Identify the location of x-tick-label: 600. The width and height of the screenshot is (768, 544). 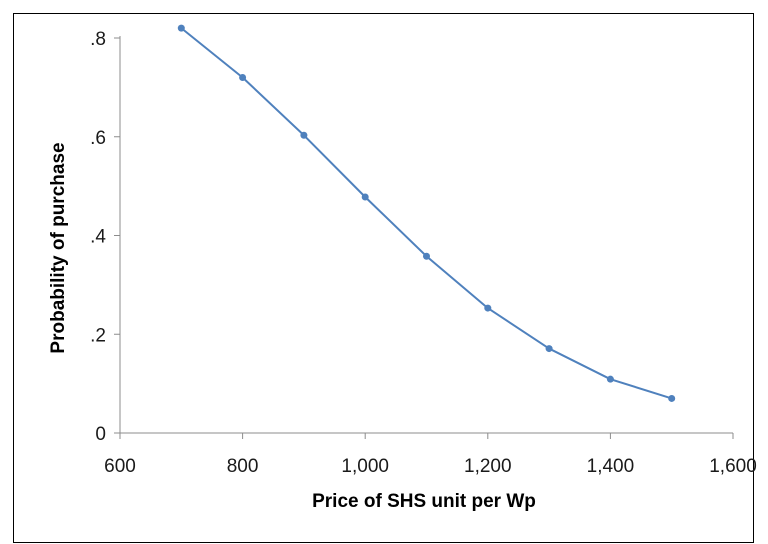
(120, 466).